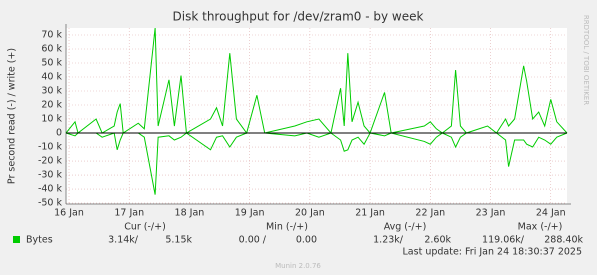 This screenshot has width=597, height=275. I want to click on legend-cell: 288.40k, so click(563, 240).